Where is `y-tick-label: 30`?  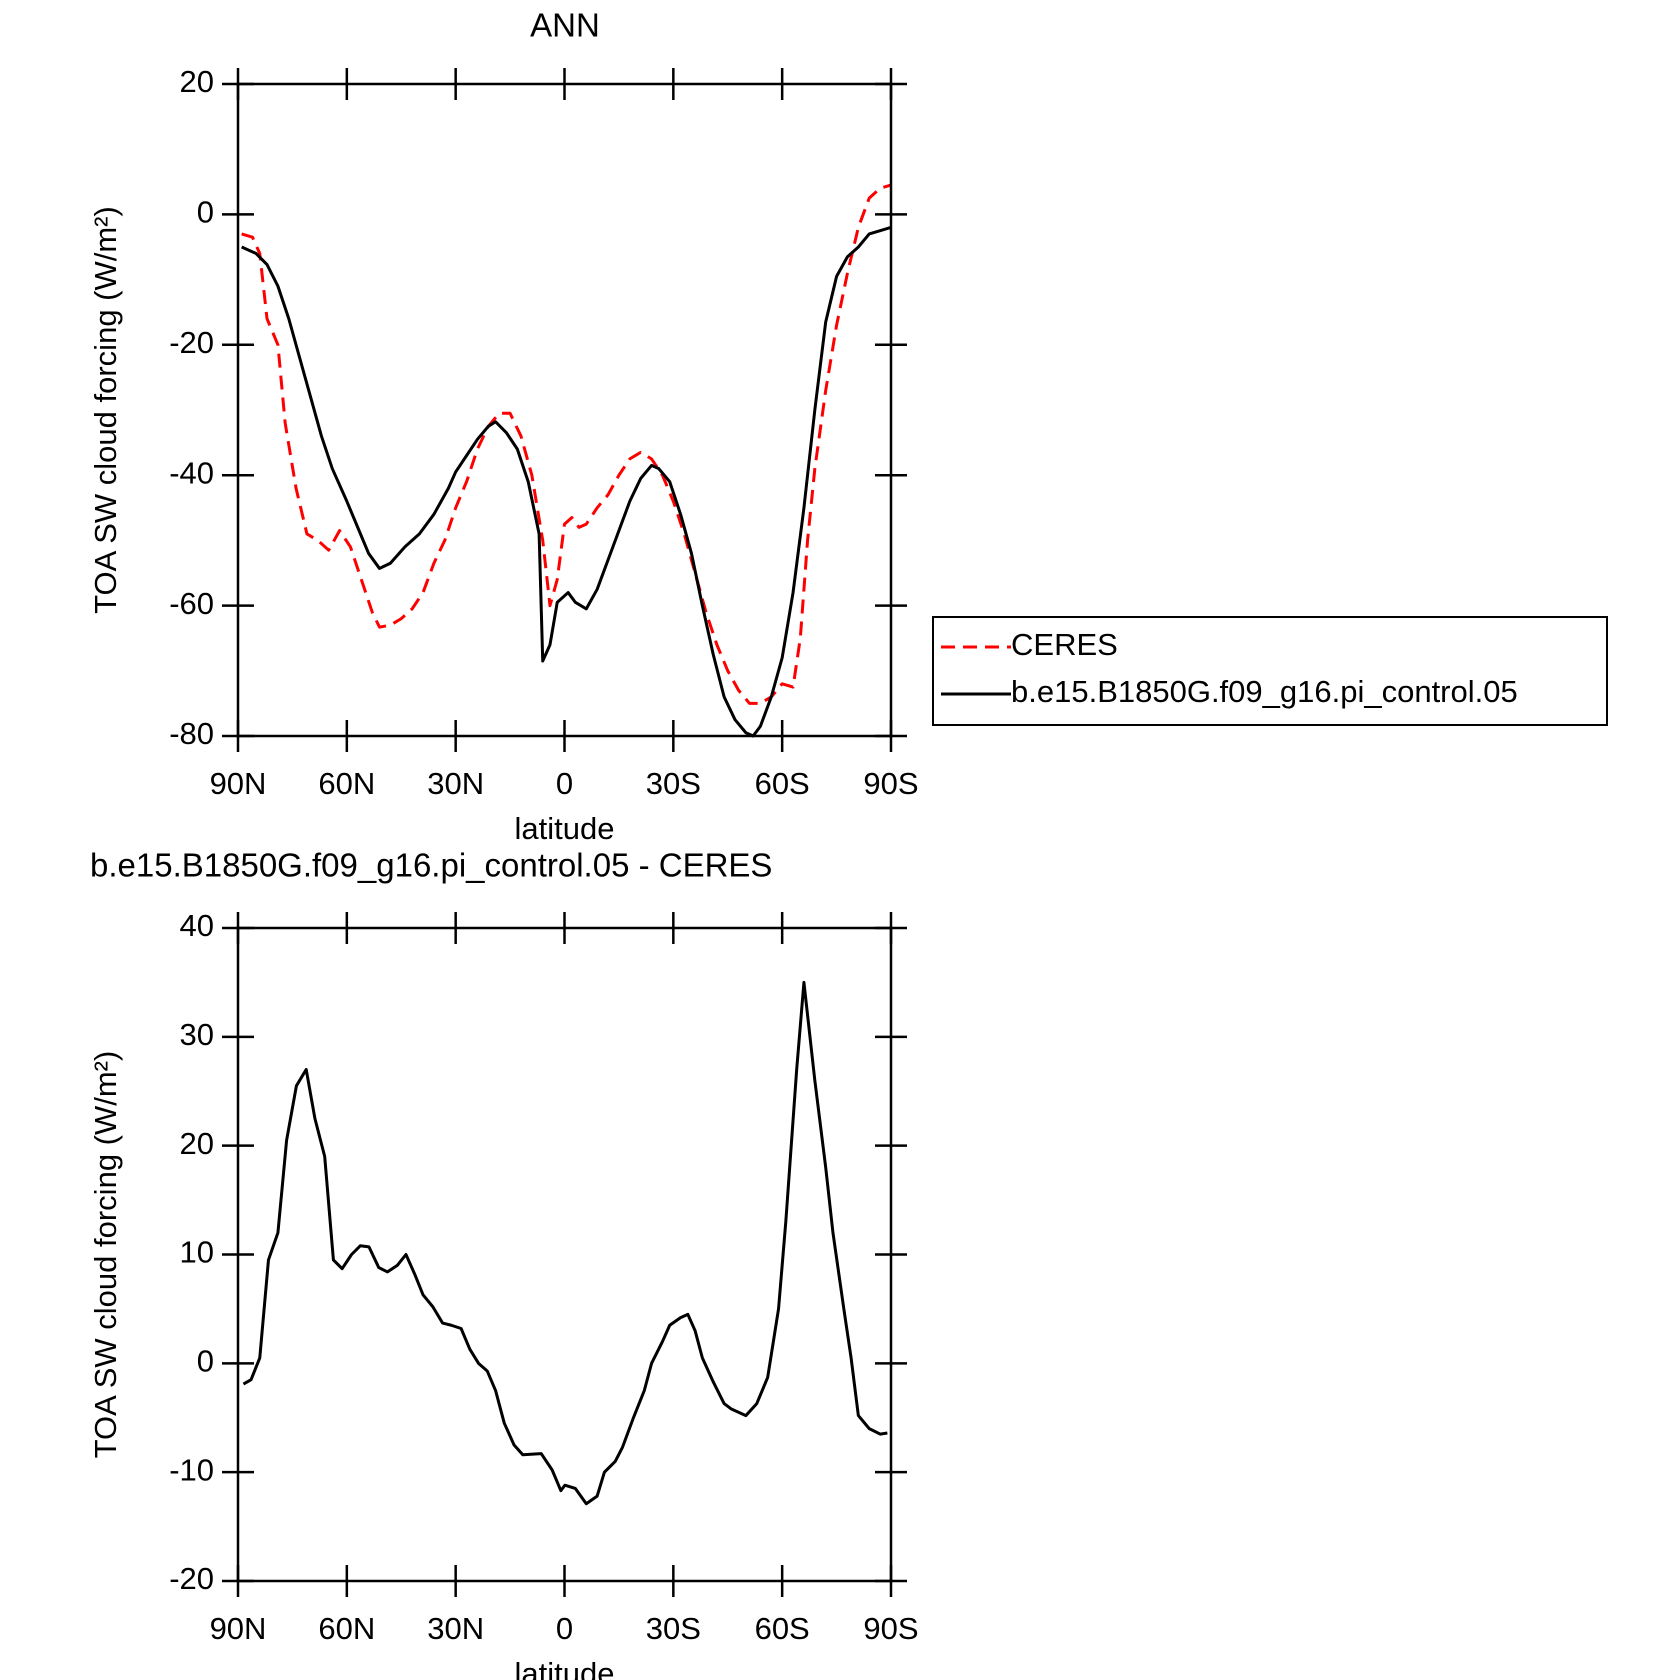
y-tick-label: 30 is located at coordinates (197, 1034).